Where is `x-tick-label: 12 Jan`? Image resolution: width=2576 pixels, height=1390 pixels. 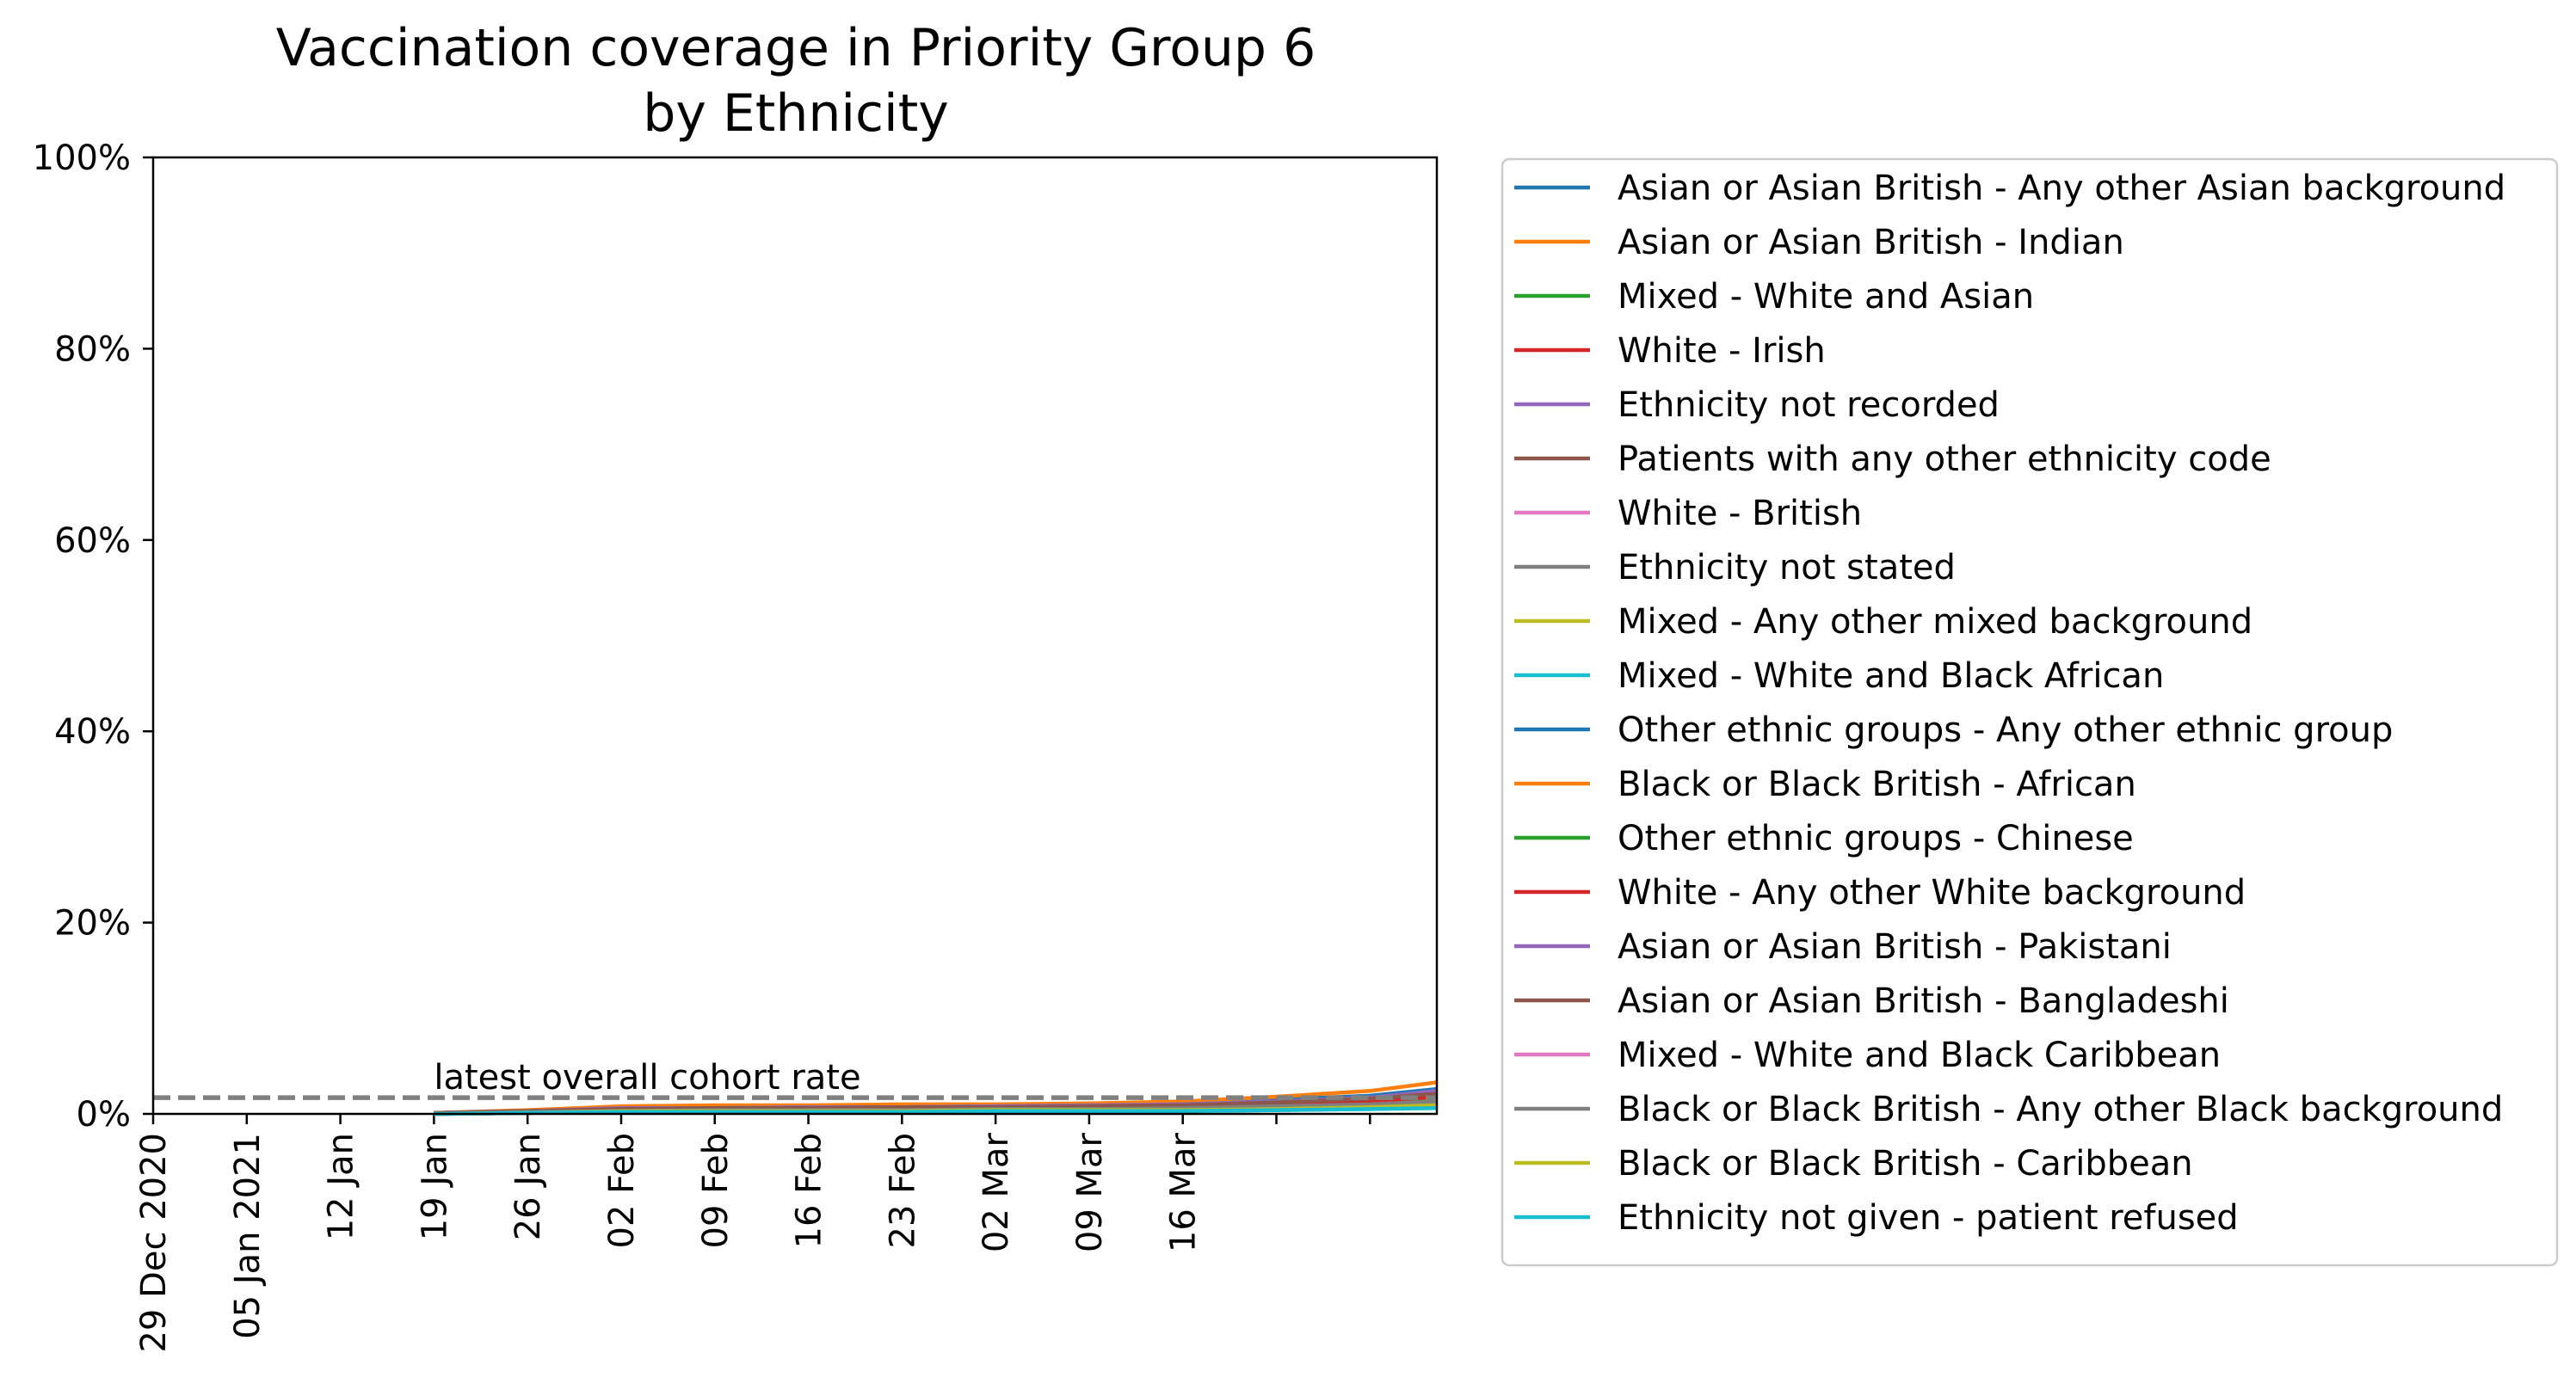 x-tick-label: 12 Jan is located at coordinates (342, 1187).